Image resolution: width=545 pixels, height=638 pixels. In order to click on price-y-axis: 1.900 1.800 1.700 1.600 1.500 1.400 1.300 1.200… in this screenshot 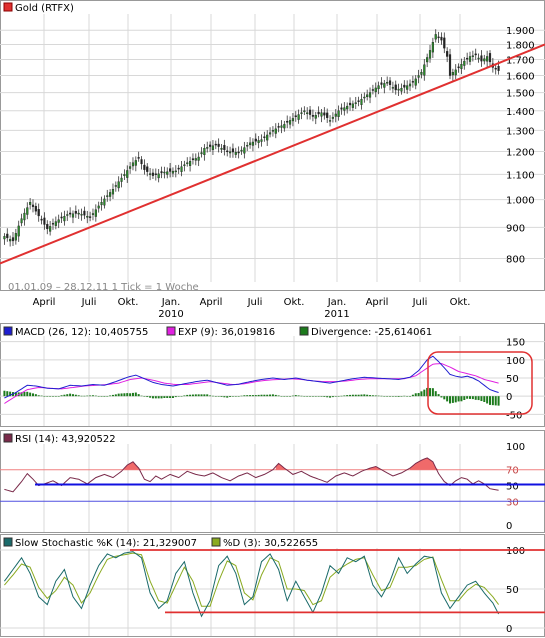, I will do `click(520, 145)`.